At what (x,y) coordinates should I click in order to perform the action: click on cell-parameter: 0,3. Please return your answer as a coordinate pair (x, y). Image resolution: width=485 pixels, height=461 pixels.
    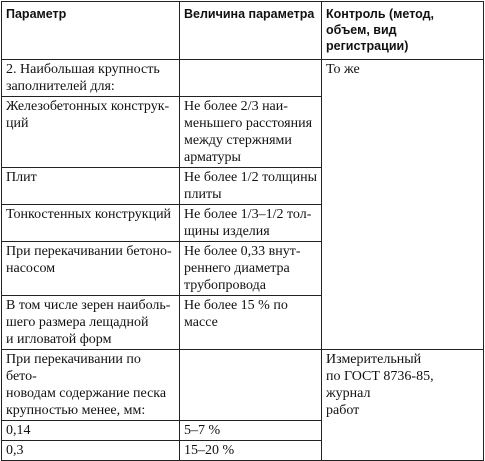
    Looking at the image, I should click on (90, 450).